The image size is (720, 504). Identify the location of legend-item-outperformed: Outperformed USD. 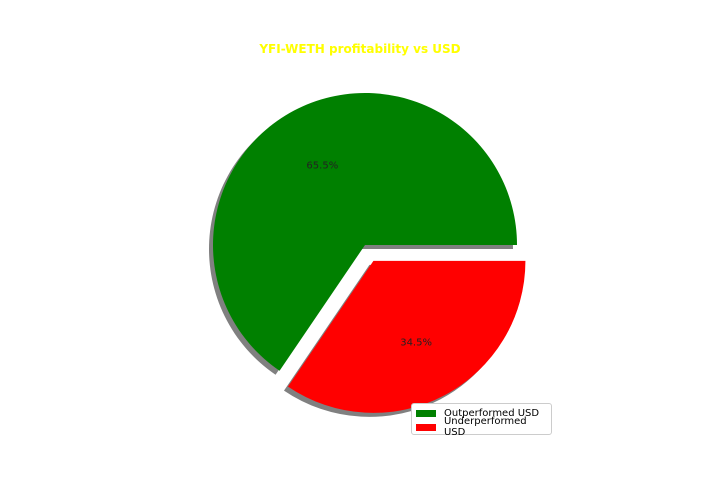
(483, 413).